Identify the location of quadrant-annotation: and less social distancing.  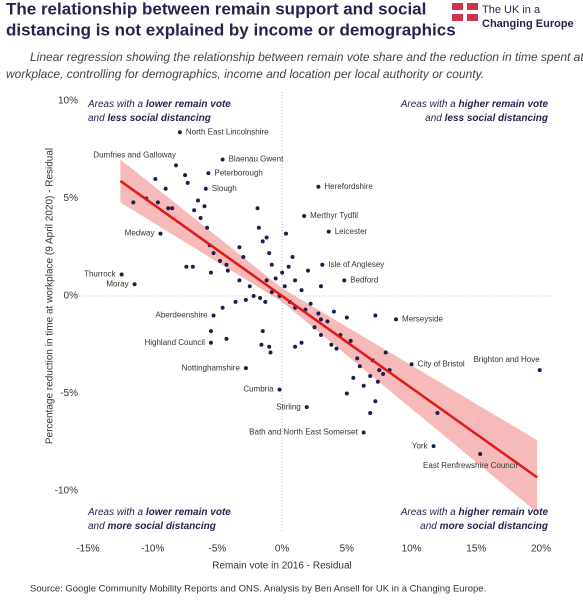
(149, 118).